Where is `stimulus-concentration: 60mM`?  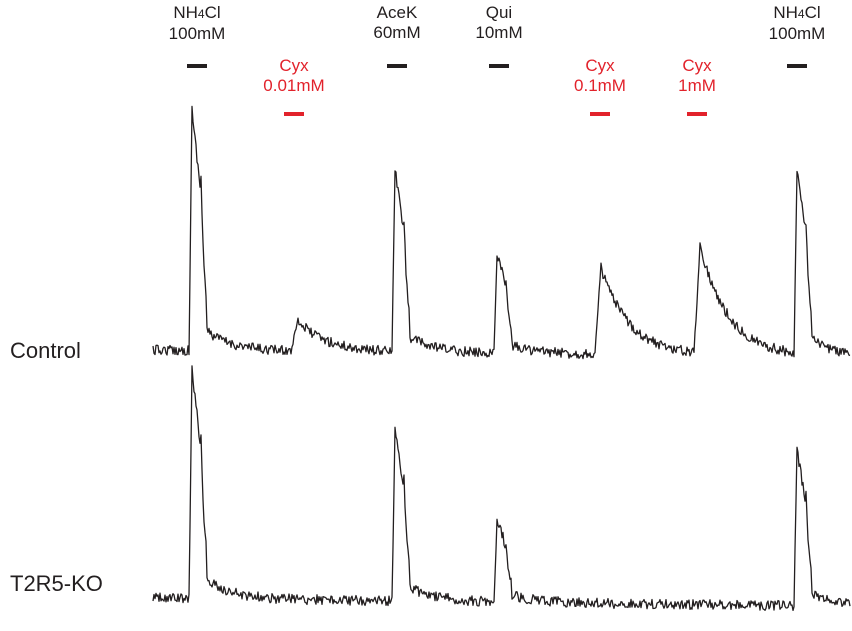 stimulus-concentration: 60mM is located at coordinates (397, 32).